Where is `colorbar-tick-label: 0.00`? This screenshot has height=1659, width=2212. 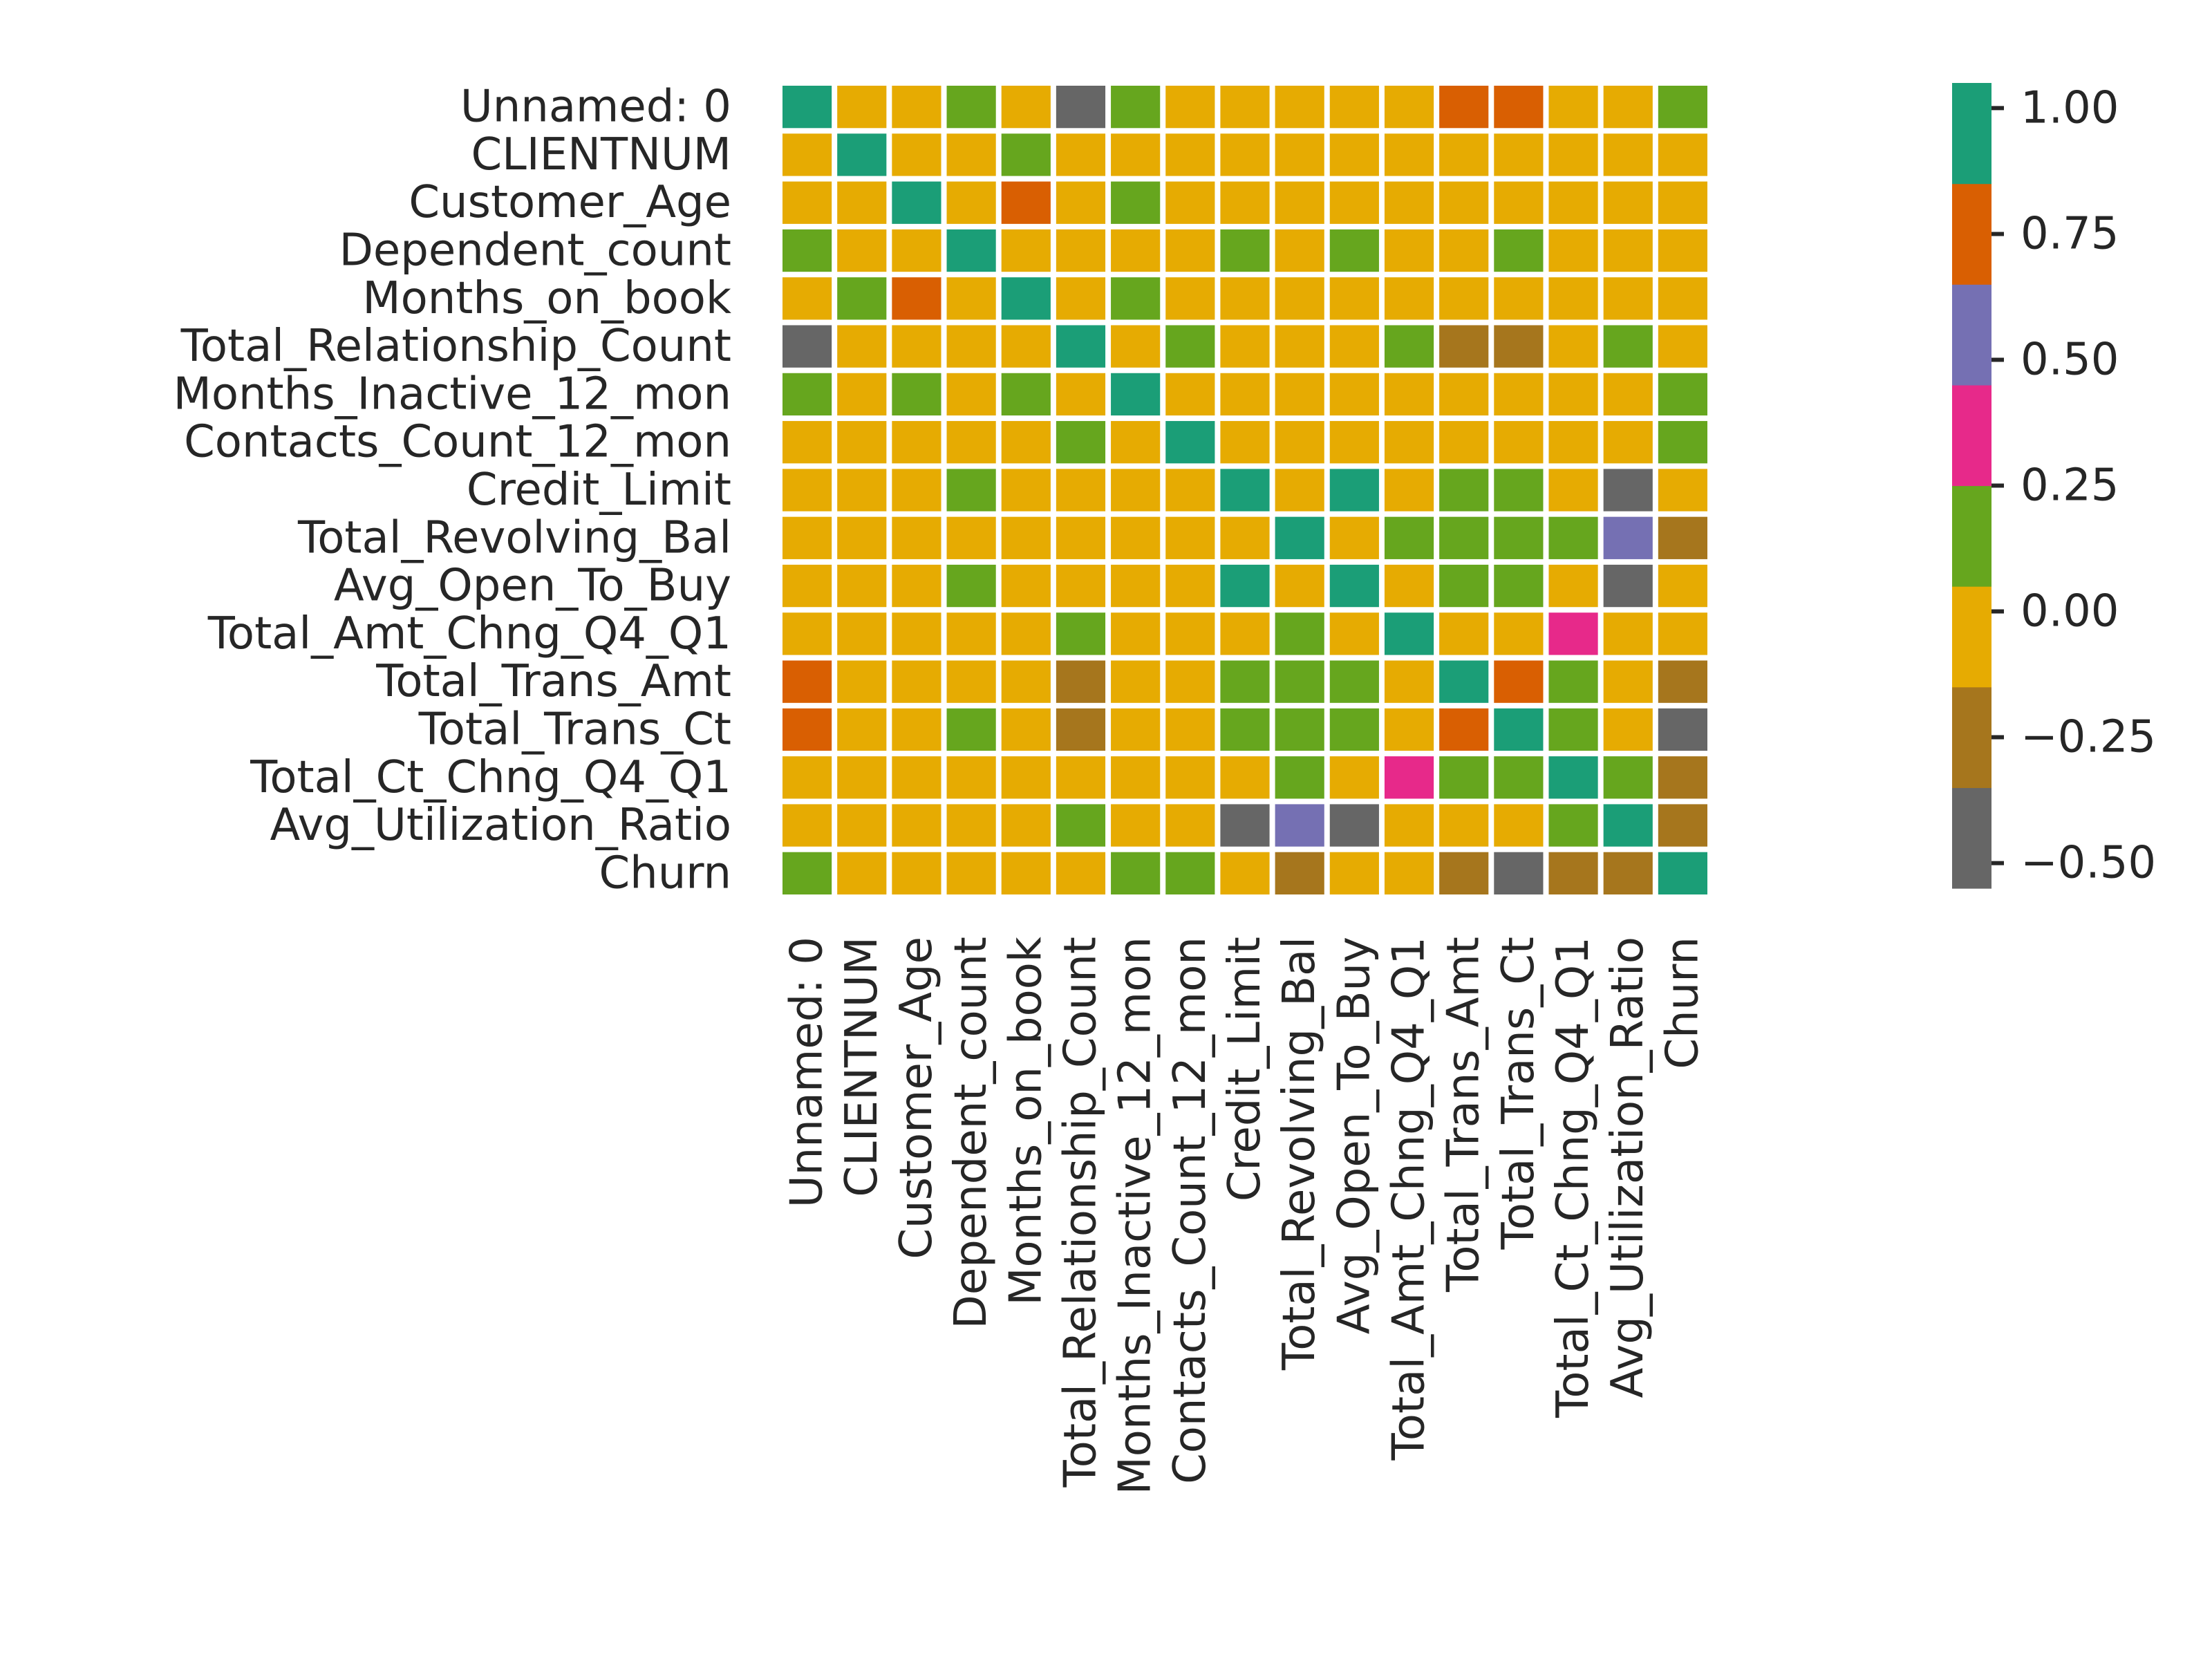 colorbar-tick-label: 0.00 is located at coordinates (2070, 611).